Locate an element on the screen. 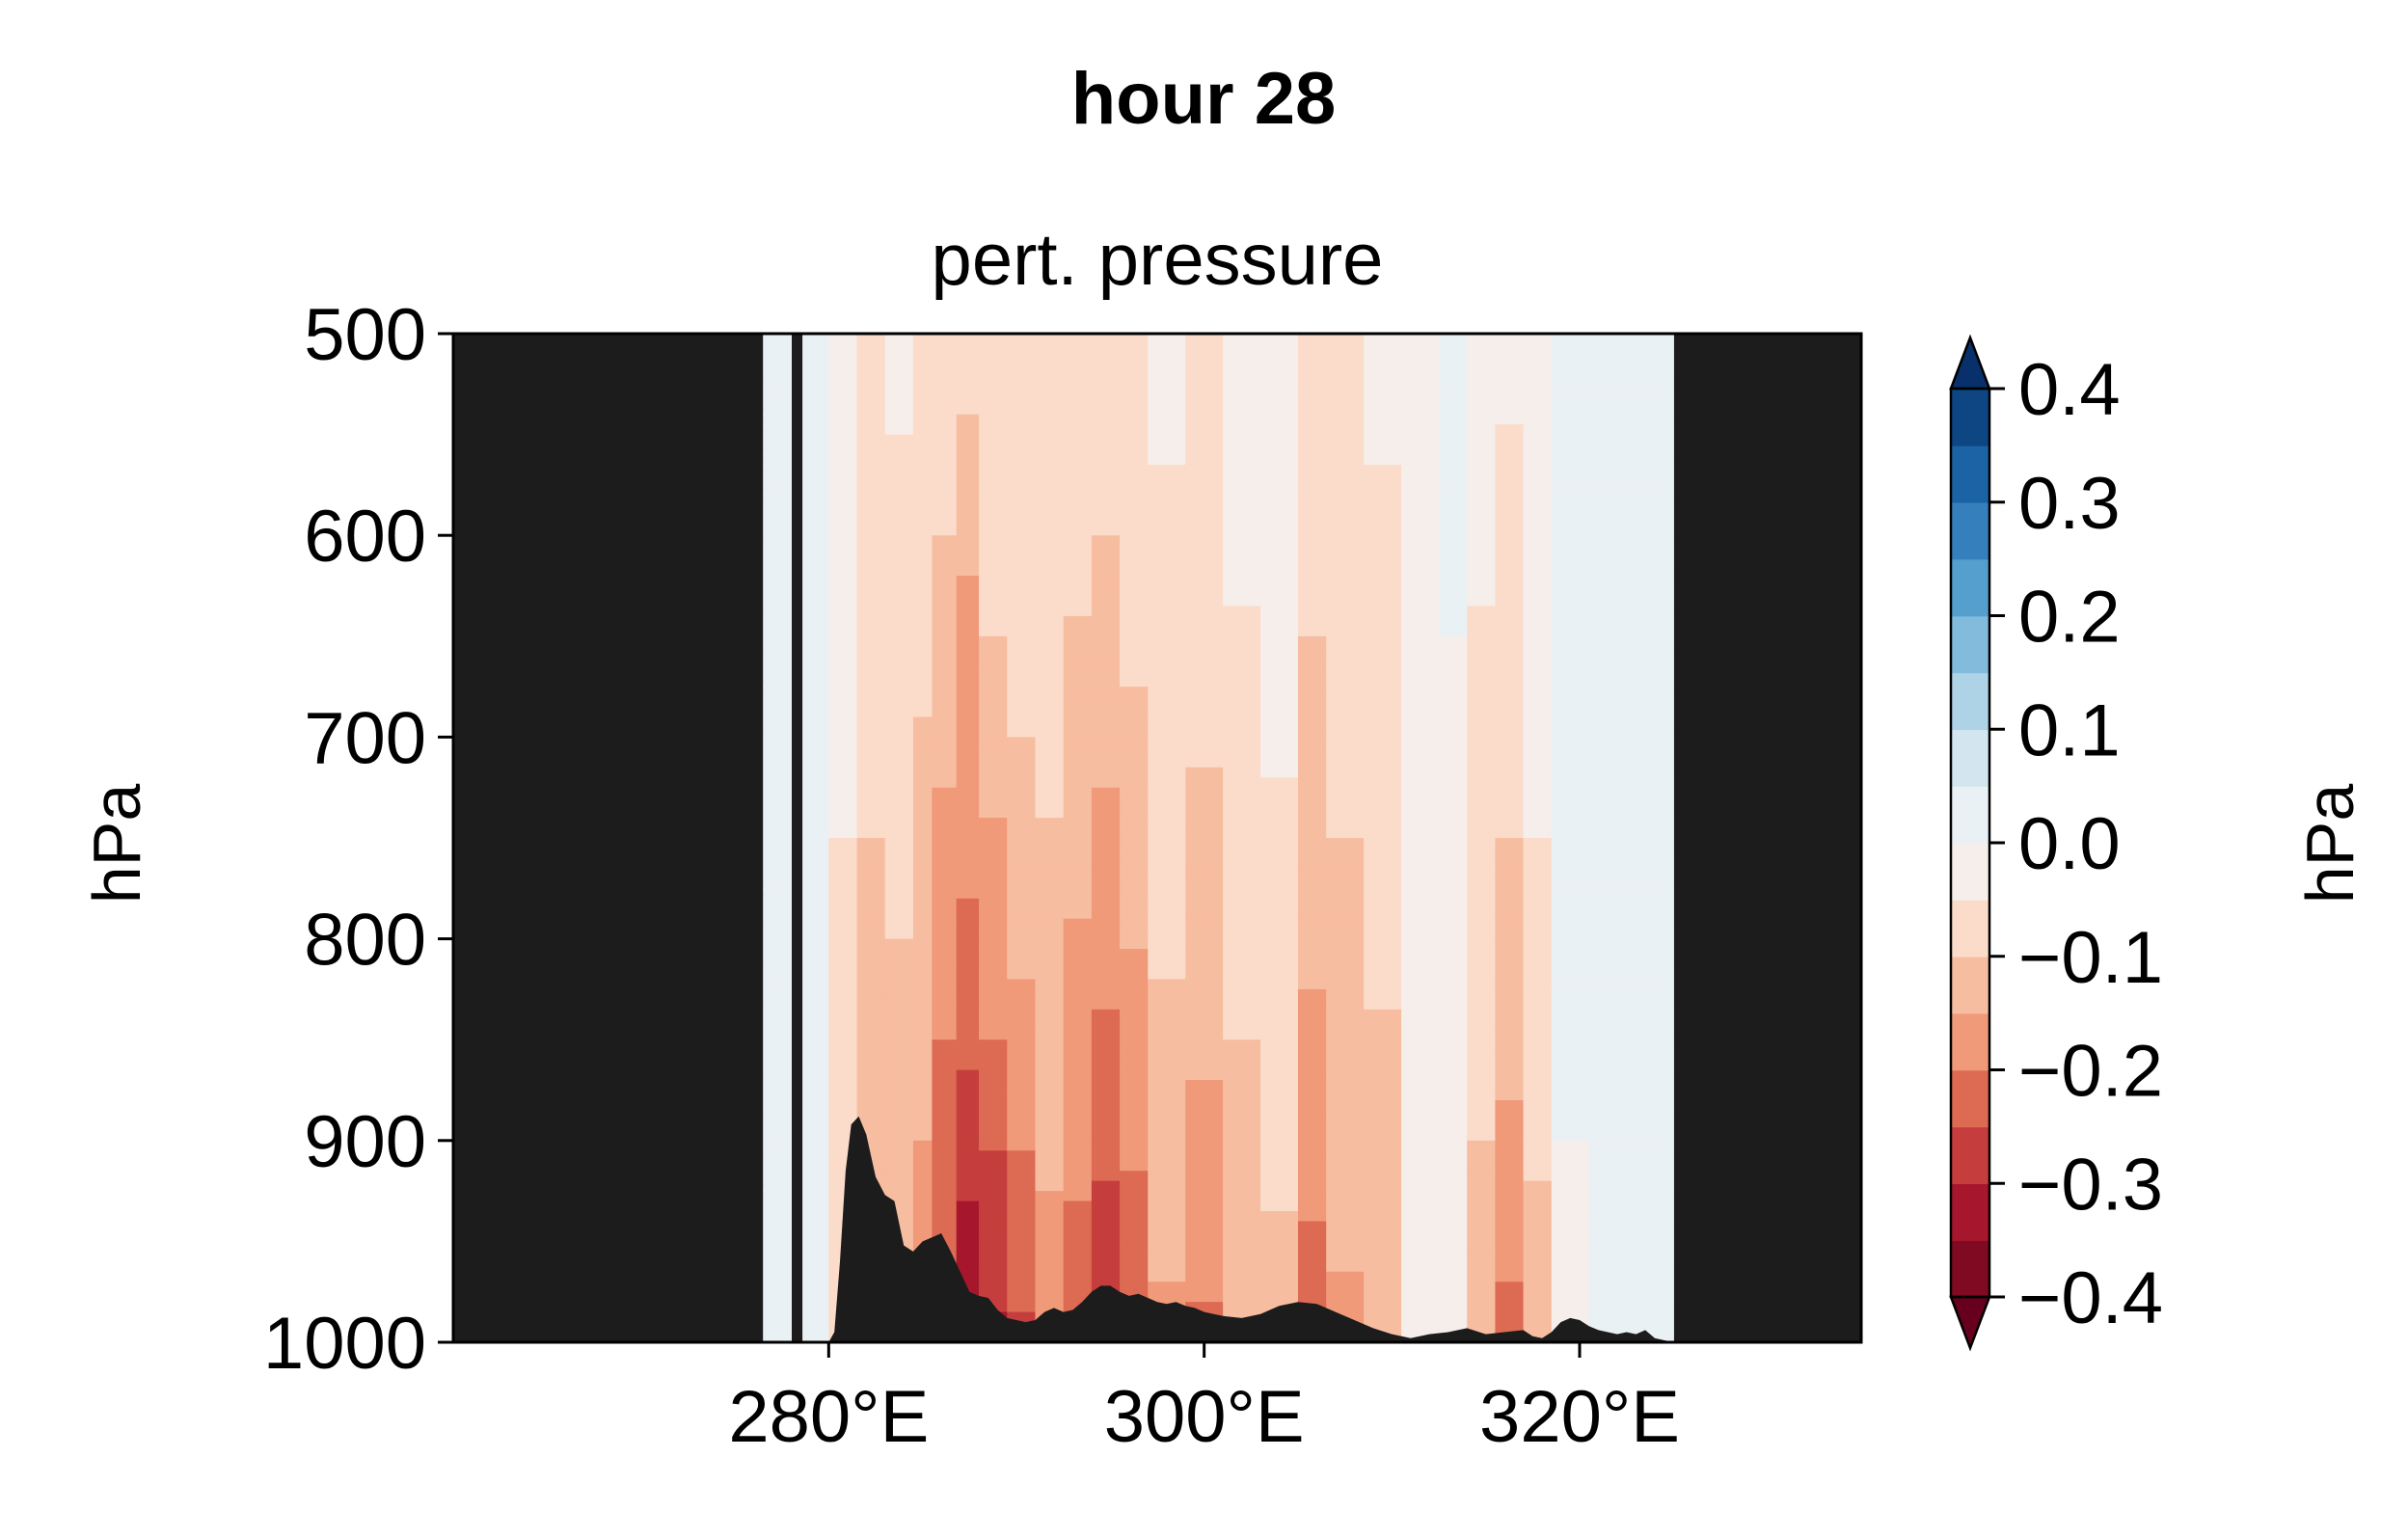  field-column is located at coordinates (968, 838).